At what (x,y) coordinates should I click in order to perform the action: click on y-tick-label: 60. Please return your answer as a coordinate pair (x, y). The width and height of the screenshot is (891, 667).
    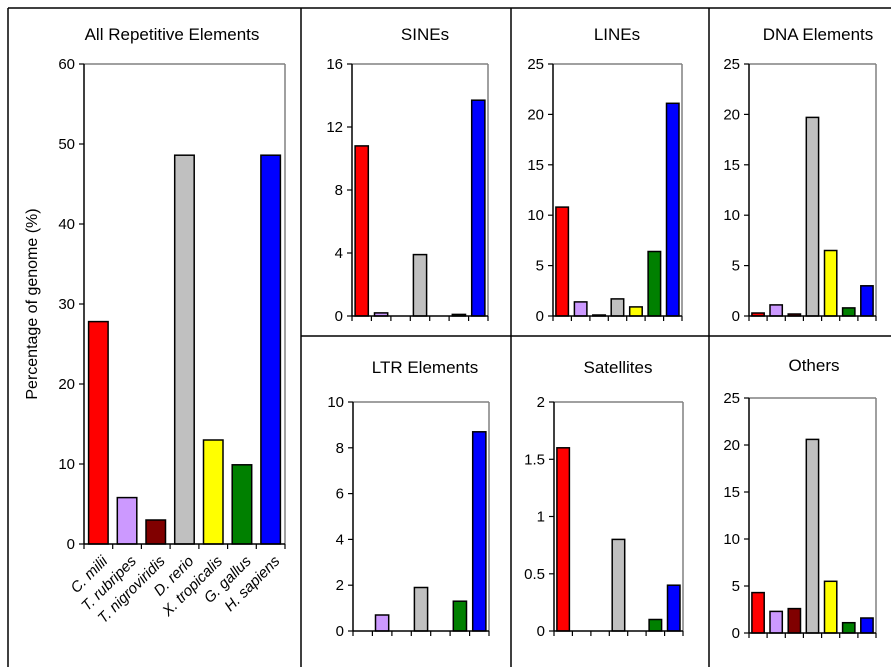
    Looking at the image, I should click on (66, 64).